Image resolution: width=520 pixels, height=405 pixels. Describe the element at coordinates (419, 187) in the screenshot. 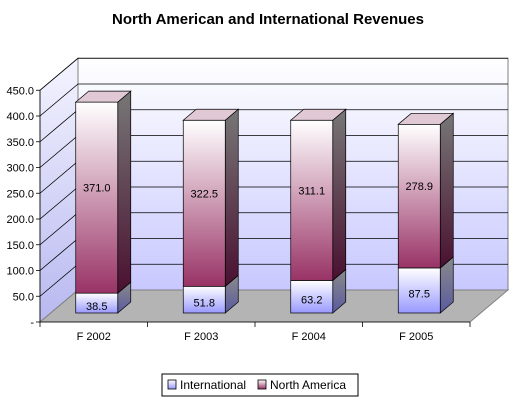

I see `data-label: 278.9` at that location.